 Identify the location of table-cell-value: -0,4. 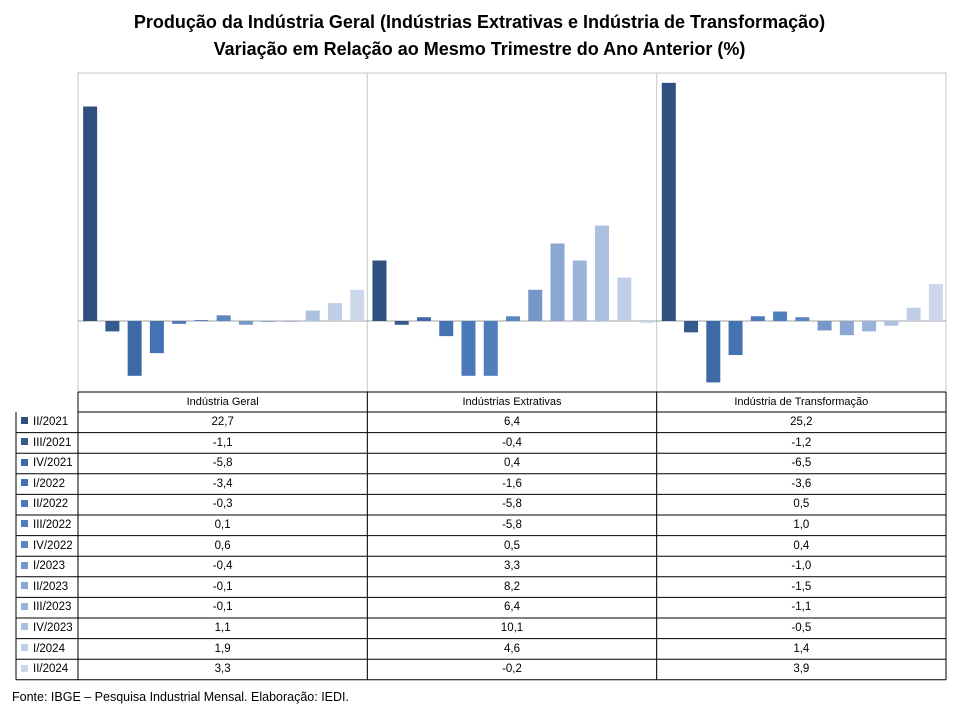
(222, 566).